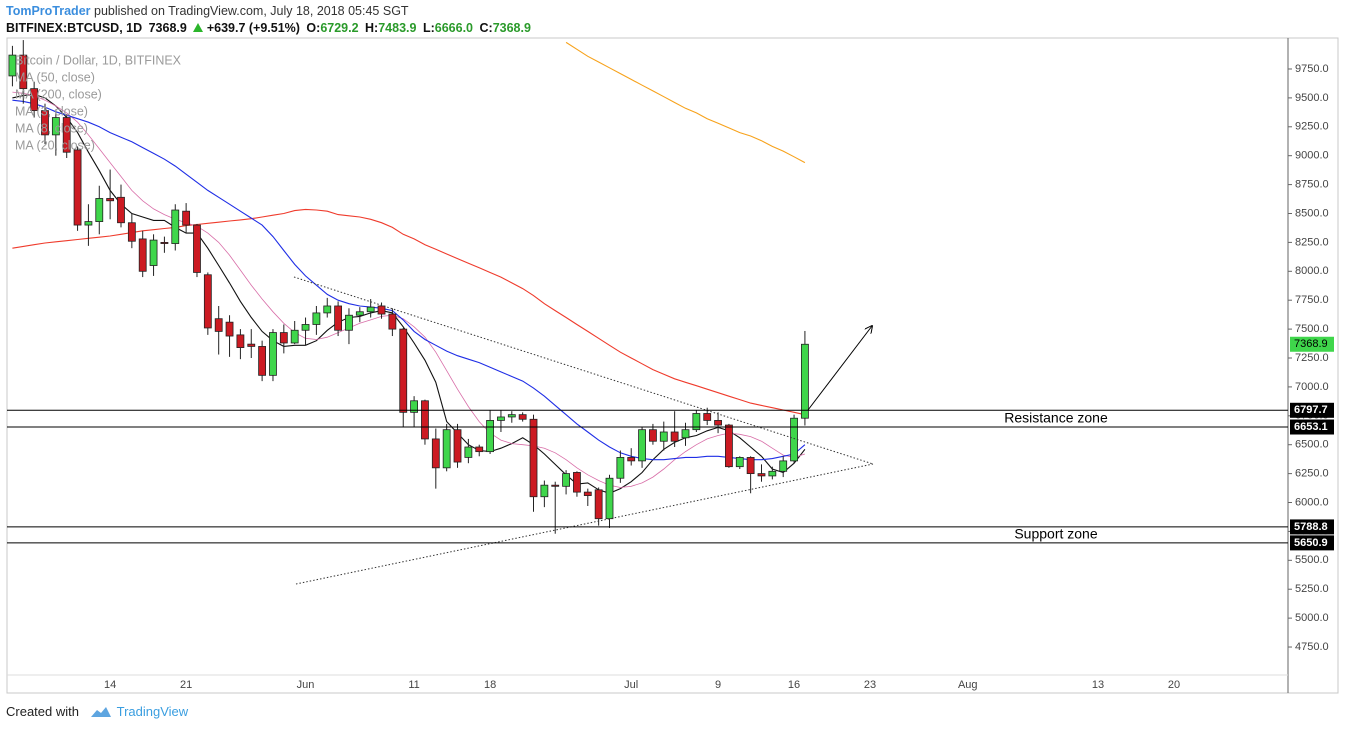 Image resolution: width=1347 pixels, height=729 pixels. I want to click on symbol: BITFINEX:BTCUSD, 1D, so click(74, 28).